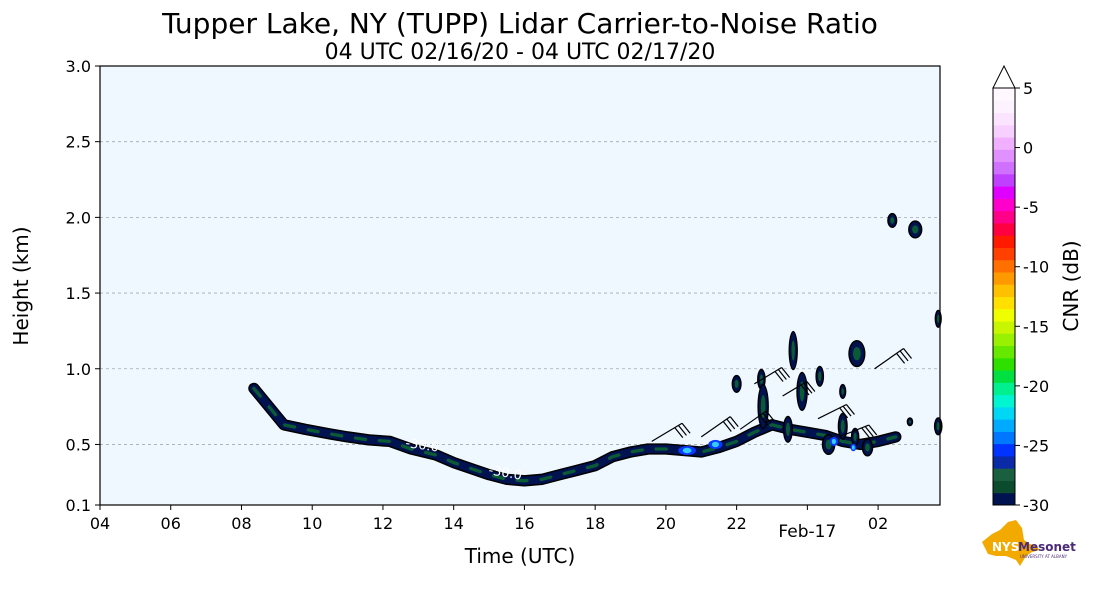 Image resolution: width=1093 pixels, height=600 pixels. I want to click on cloud-core, so click(575, 434).